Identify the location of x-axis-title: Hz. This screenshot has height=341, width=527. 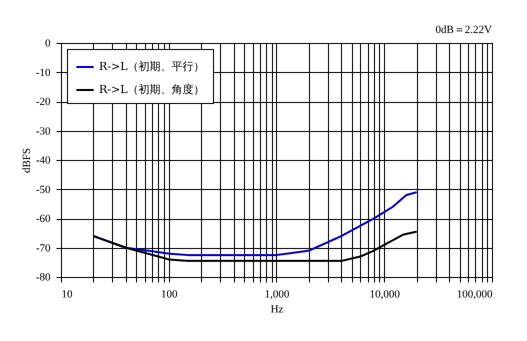
(277, 310).